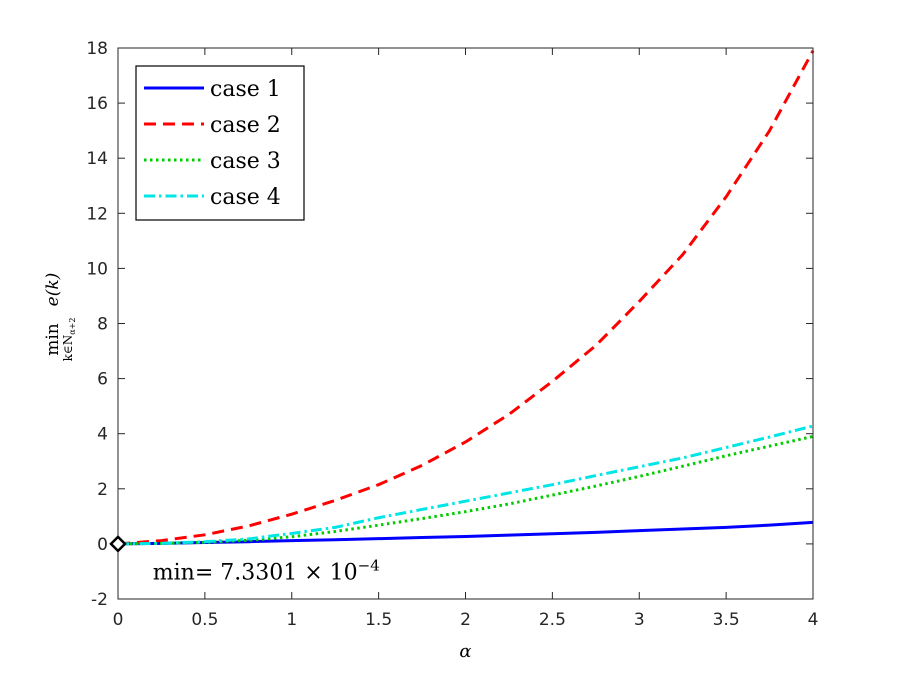 The width and height of the screenshot is (900, 680). I want to click on legend-label: case 2, so click(245, 125).